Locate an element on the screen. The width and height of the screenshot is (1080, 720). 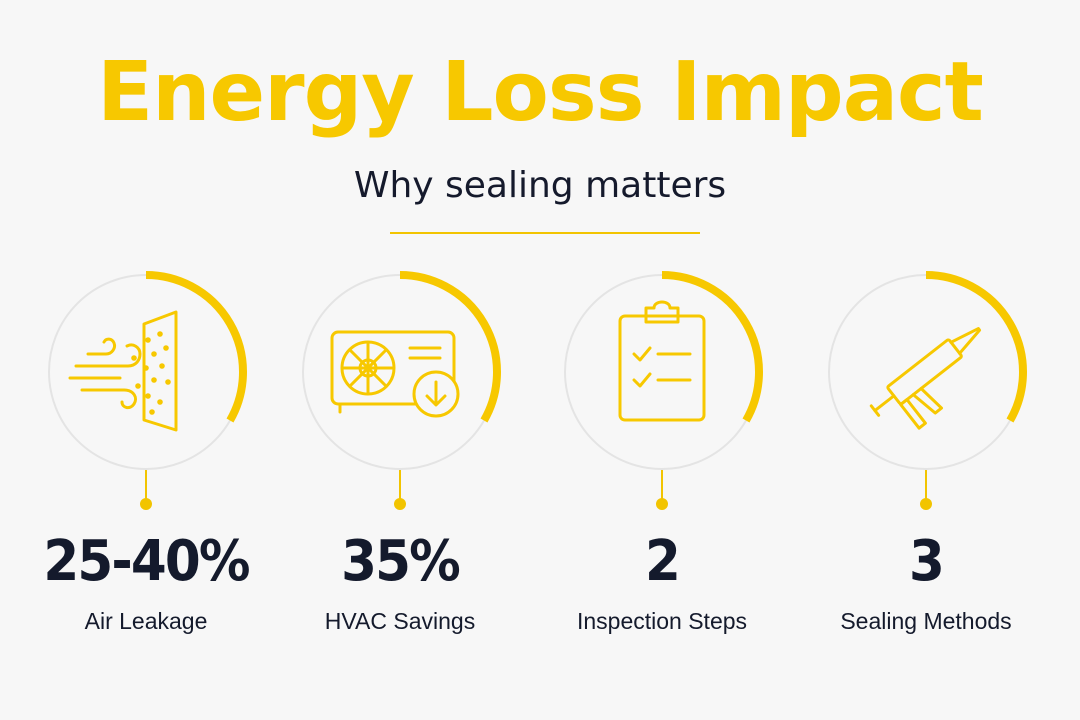
stat-label: Inspection Steps is located at coordinates (662, 621).